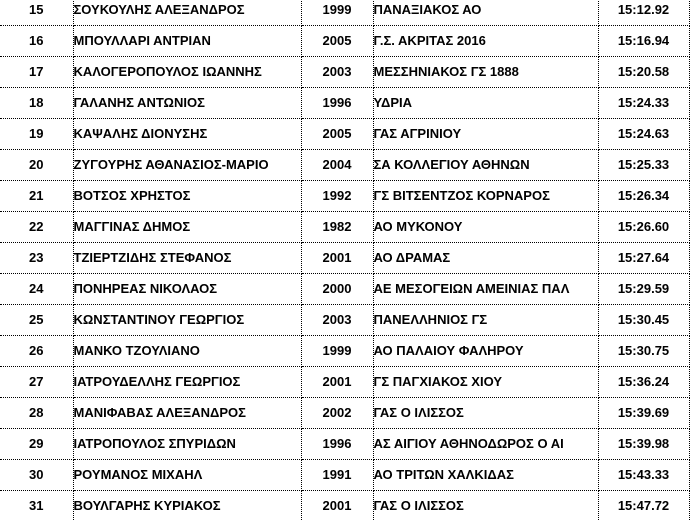 This screenshot has width=696, height=520. What do you see at coordinates (37, 351) in the screenshot?
I see `rank-cell: 26` at bounding box center [37, 351].